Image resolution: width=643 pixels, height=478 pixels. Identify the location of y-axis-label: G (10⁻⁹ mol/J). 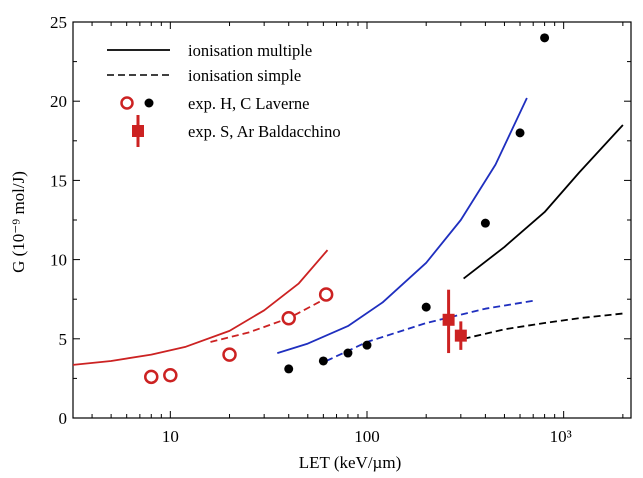
(18, 222).